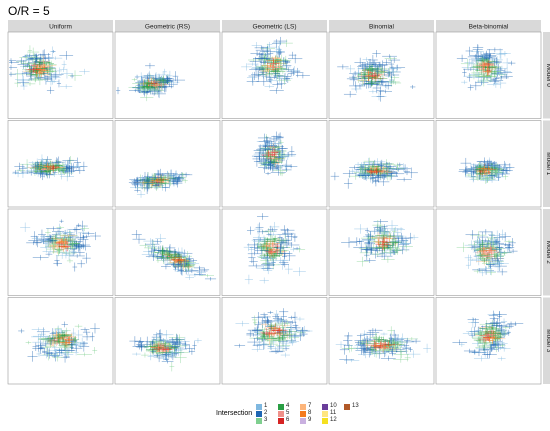 Image resolution: width=550 pixels, height=431 pixels. I want to click on column-strip-label: Beta-binomial, so click(489, 27).